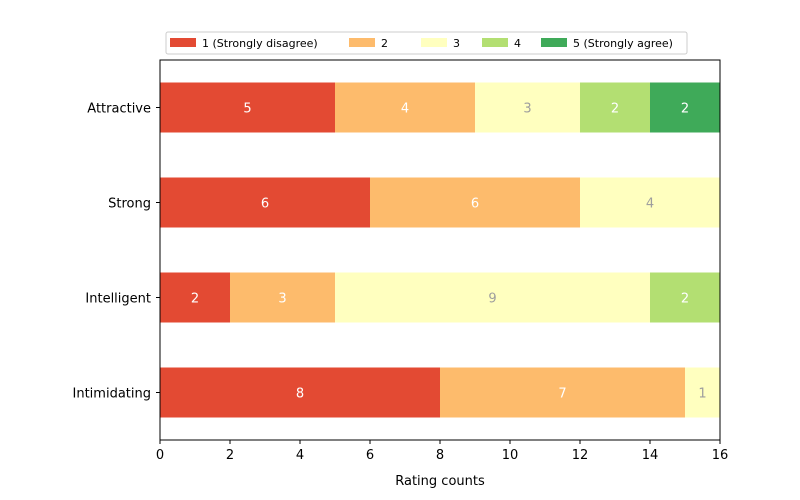  I want to click on bar-label-intimidating-rating-1: 8, so click(300, 394).